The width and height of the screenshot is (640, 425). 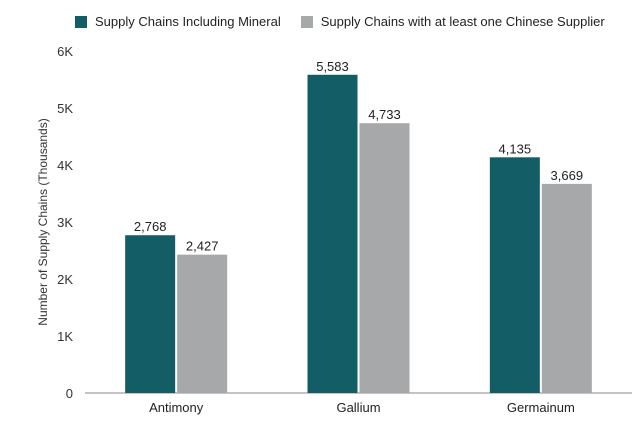 I want to click on bar-series-2-gallium, so click(x=384, y=258).